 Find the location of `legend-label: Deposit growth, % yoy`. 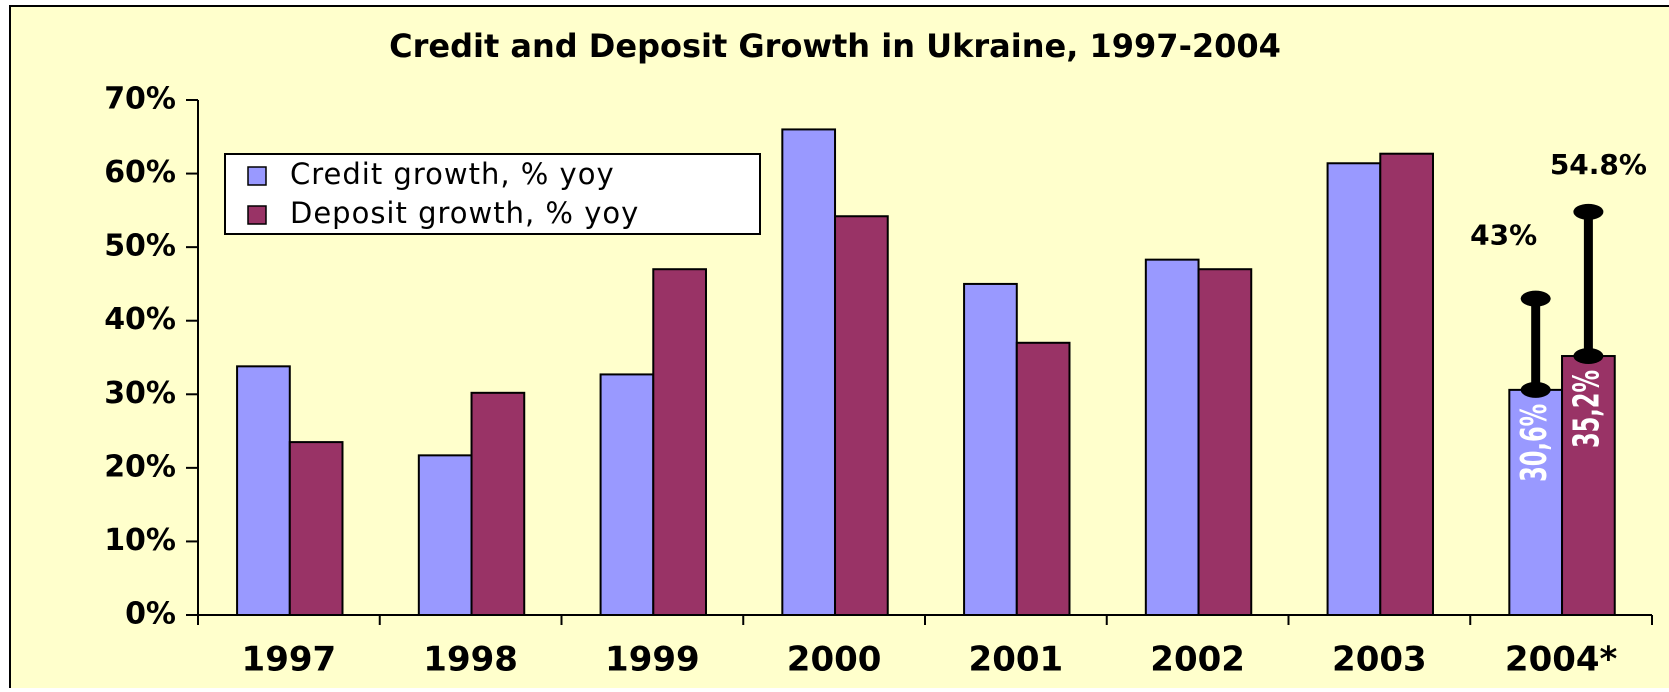

legend-label: Deposit growth, % yoy is located at coordinates (464, 213).